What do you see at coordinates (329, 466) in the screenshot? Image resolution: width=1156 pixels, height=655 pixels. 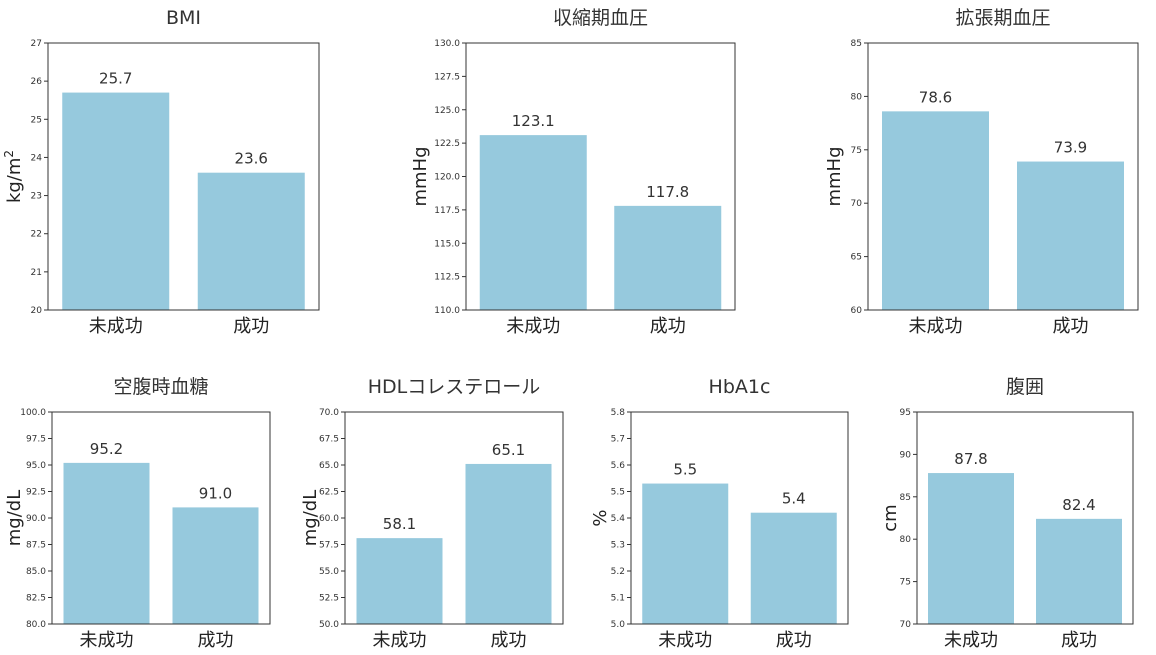 I see `y-tick-label: 65.0` at bounding box center [329, 466].